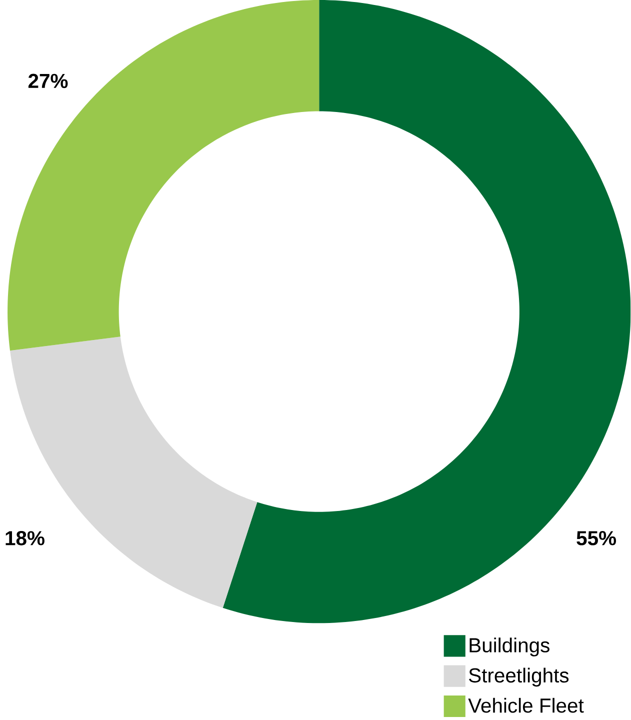 This screenshot has width=631, height=720. Describe the element at coordinates (48, 81) in the screenshot. I see `data-label: 27%` at that location.